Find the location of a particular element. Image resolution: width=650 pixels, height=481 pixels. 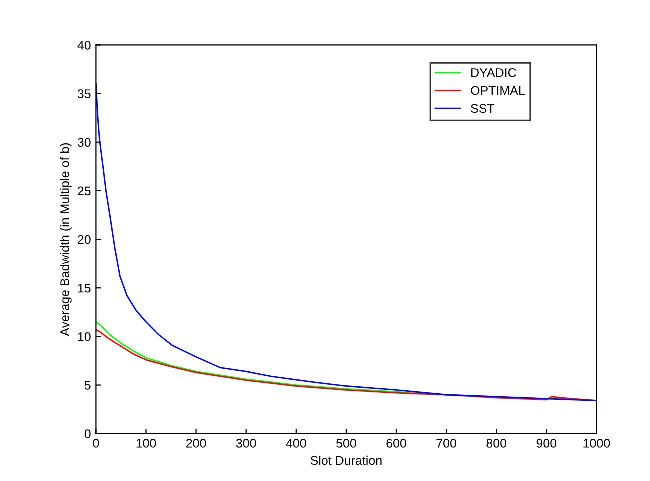

x-tick-label: 500 is located at coordinates (346, 443).